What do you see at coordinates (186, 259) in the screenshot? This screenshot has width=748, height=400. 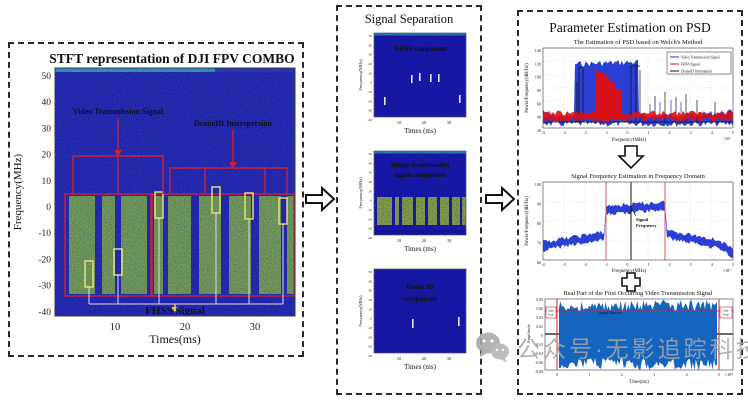 I see `fhss-connector-lines` at bounding box center [186, 259].